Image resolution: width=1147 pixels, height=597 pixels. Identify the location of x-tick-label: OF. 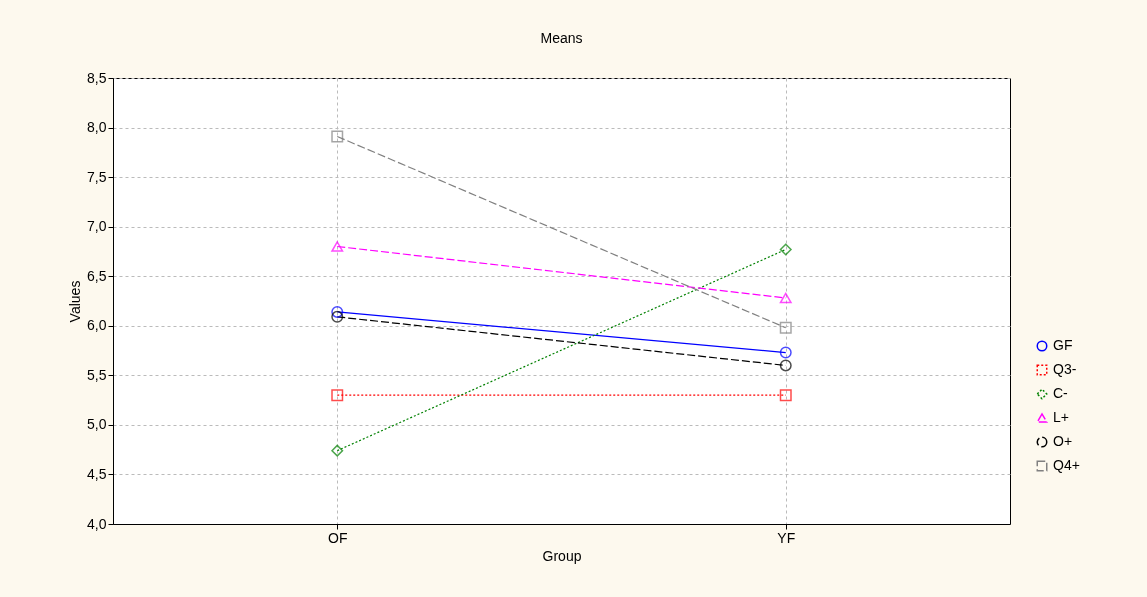
(338, 537).